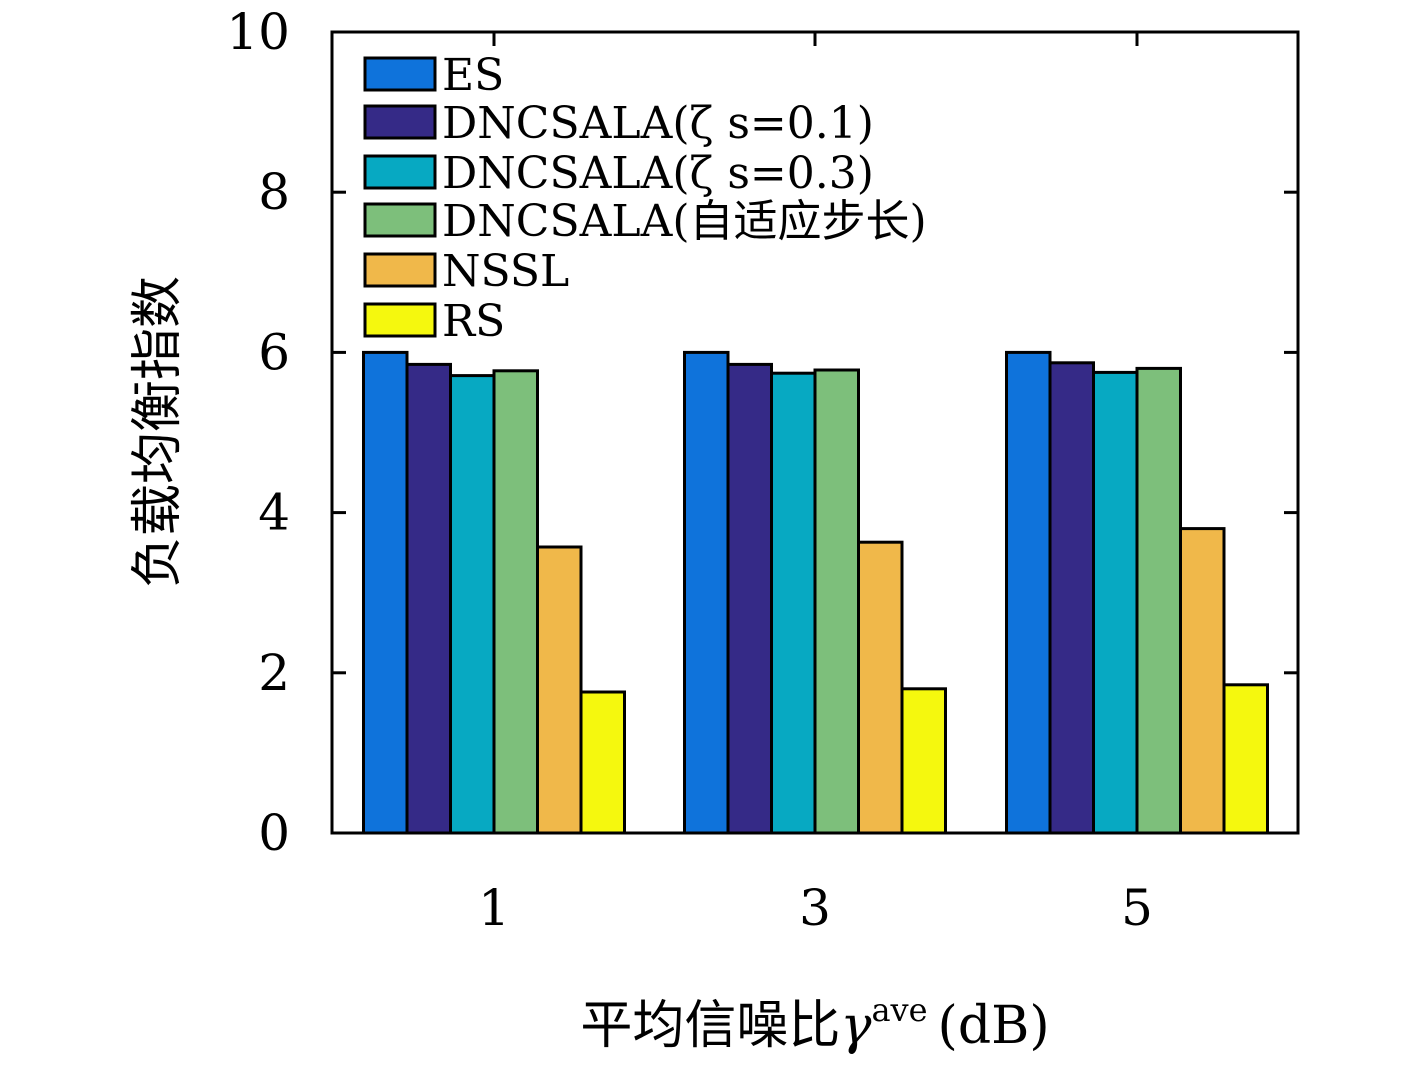  What do you see at coordinates (658, 123) in the screenshot?
I see `legend-label-2: DNCSALA(ζ s=0.1)` at bounding box center [658, 123].